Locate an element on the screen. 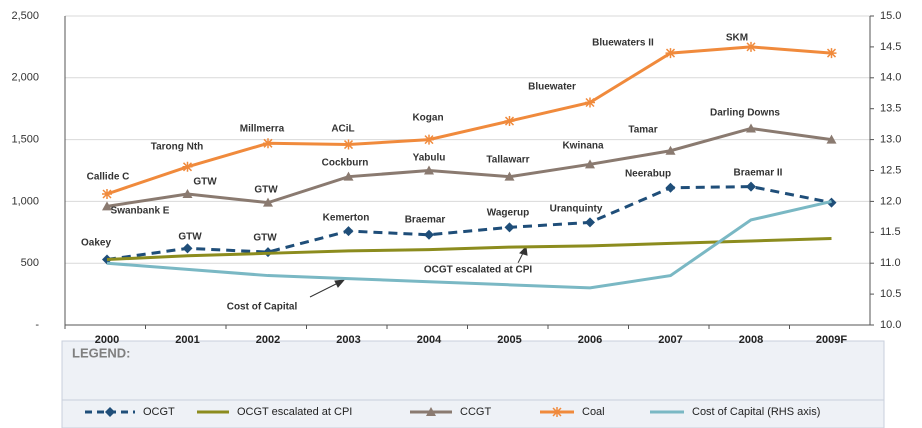 This screenshot has width=922, height=428. x-tick-label: 2003 is located at coordinates (348, 340).